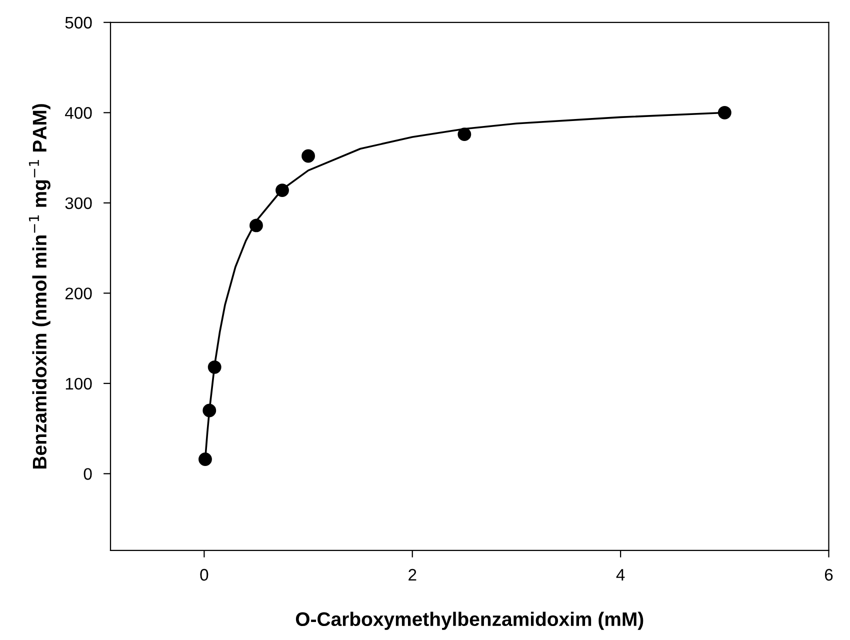 The image size is (850, 640). What do you see at coordinates (78, 203) in the screenshot?
I see `y-tick-label: 300` at bounding box center [78, 203].